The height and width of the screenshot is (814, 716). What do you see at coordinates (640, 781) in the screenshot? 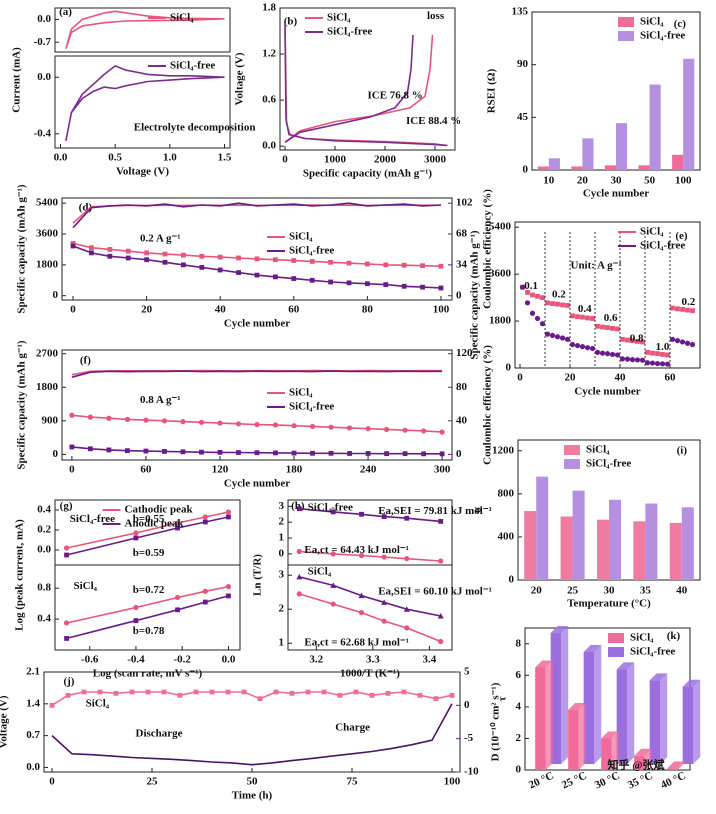
I see `x-tick-label: 35 °C` at bounding box center [640, 781].